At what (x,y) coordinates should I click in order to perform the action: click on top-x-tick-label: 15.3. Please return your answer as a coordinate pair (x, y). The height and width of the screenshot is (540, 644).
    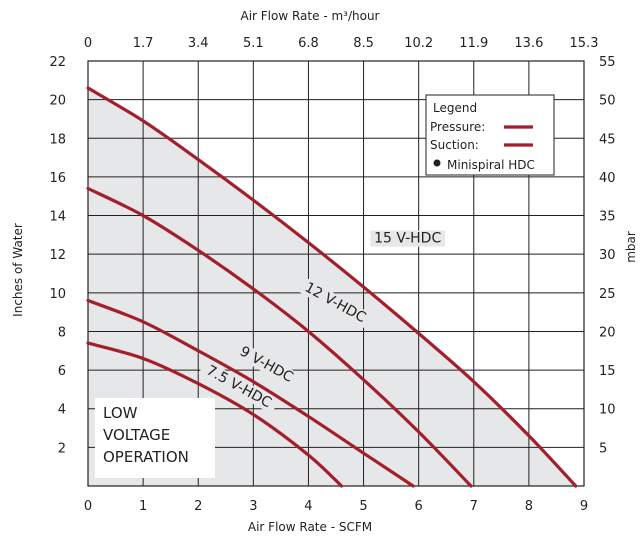
    Looking at the image, I should click on (584, 43).